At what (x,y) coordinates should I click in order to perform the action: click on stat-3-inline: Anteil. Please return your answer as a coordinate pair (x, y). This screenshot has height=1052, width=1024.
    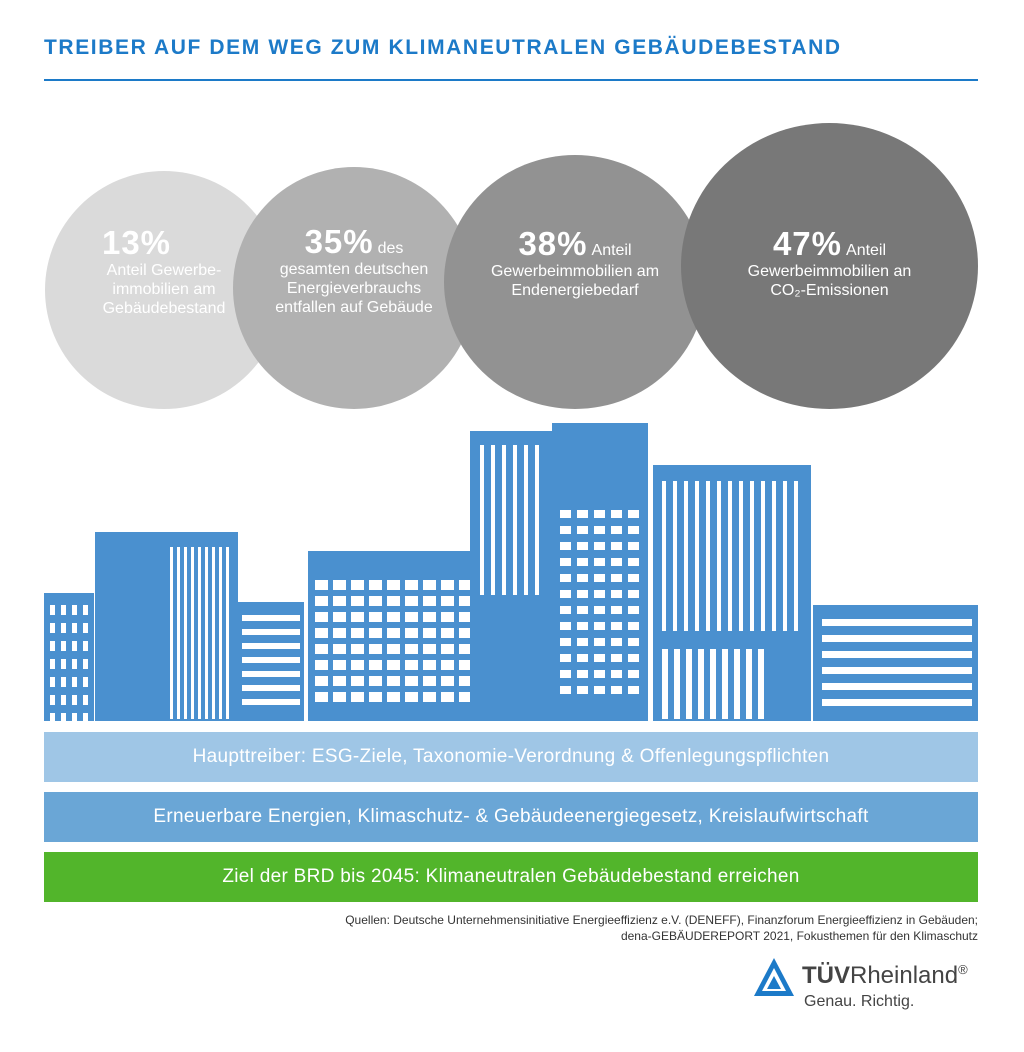
    Looking at the image, I should click on (611, 250).